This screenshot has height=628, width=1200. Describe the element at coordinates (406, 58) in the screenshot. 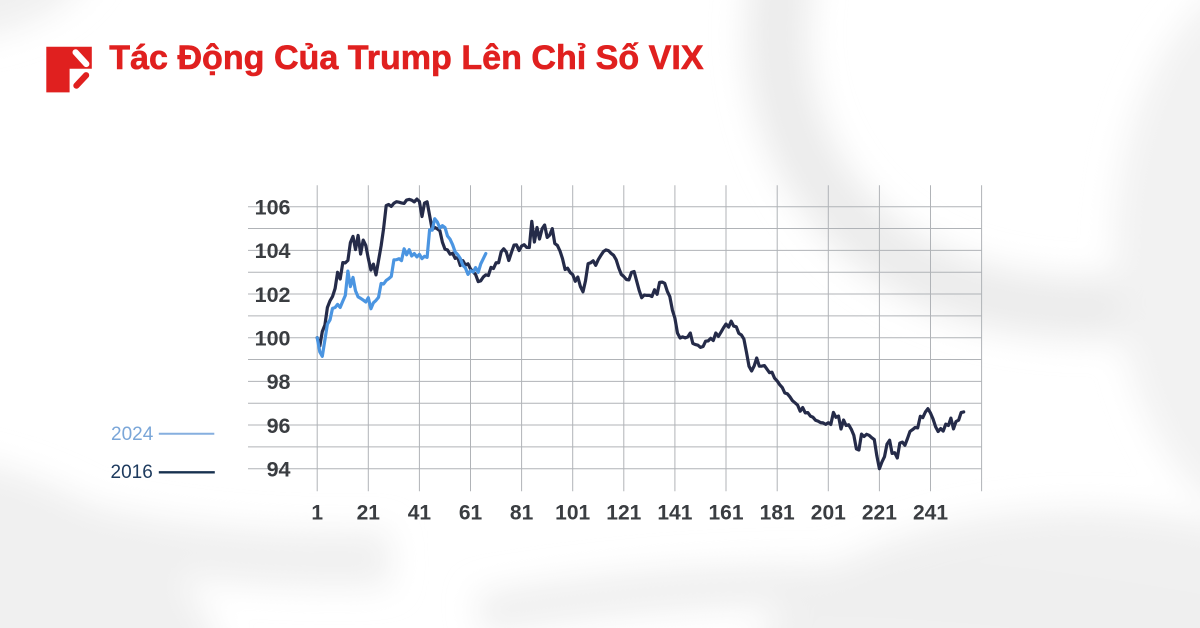

I see `svg-text:Tác Động Của Trump Lên Chỉ Số: Tác Động Của Trump Lên Chỉ Số VIX` at that location.